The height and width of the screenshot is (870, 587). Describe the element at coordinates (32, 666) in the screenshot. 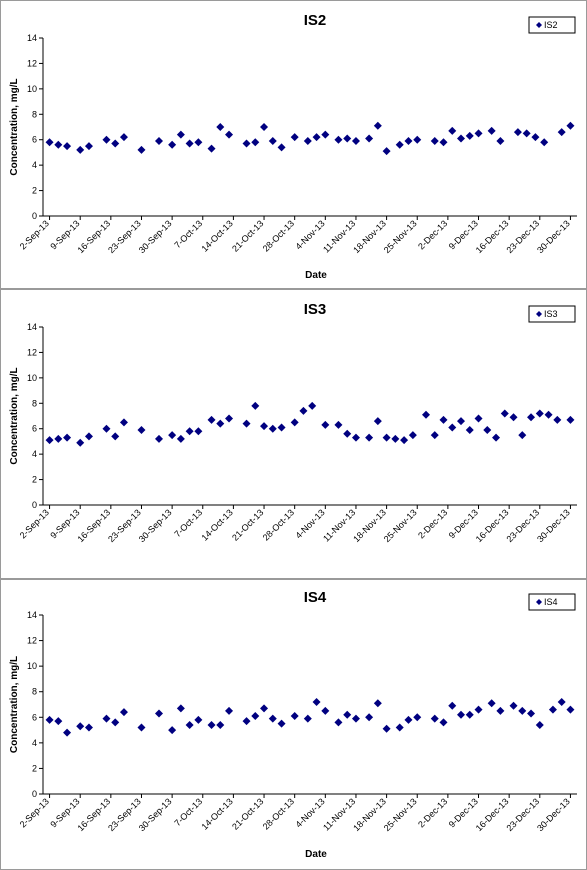

I see `y-tick-label: 10` at that location.